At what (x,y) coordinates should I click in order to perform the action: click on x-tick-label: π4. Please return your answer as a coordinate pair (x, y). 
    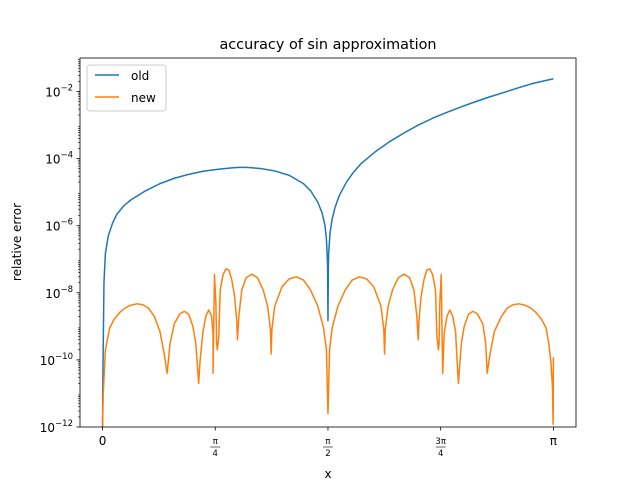
    Looking at the image, I should click on (215, 448).